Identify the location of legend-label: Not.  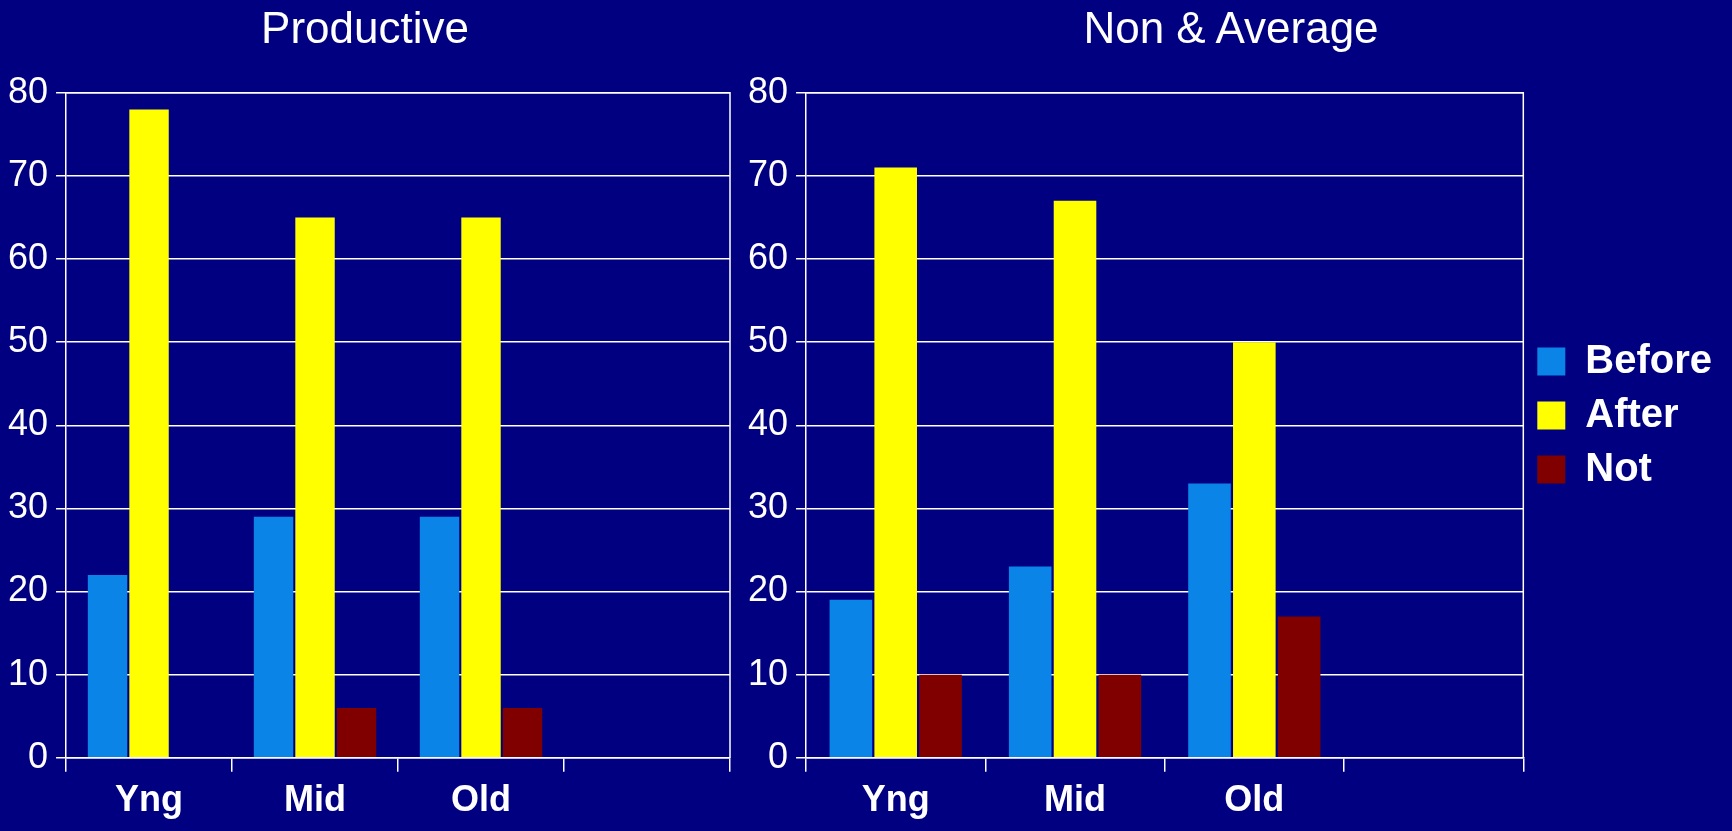
(1618, 466).